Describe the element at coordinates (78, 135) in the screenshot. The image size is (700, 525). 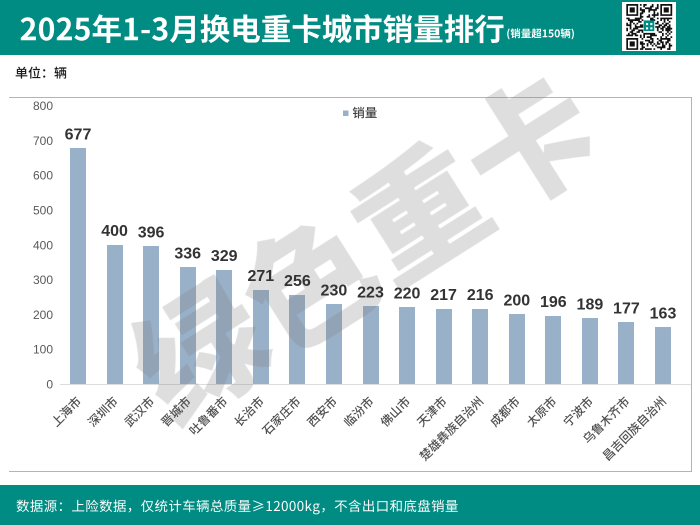
I see `svg-text: 677` at that location.